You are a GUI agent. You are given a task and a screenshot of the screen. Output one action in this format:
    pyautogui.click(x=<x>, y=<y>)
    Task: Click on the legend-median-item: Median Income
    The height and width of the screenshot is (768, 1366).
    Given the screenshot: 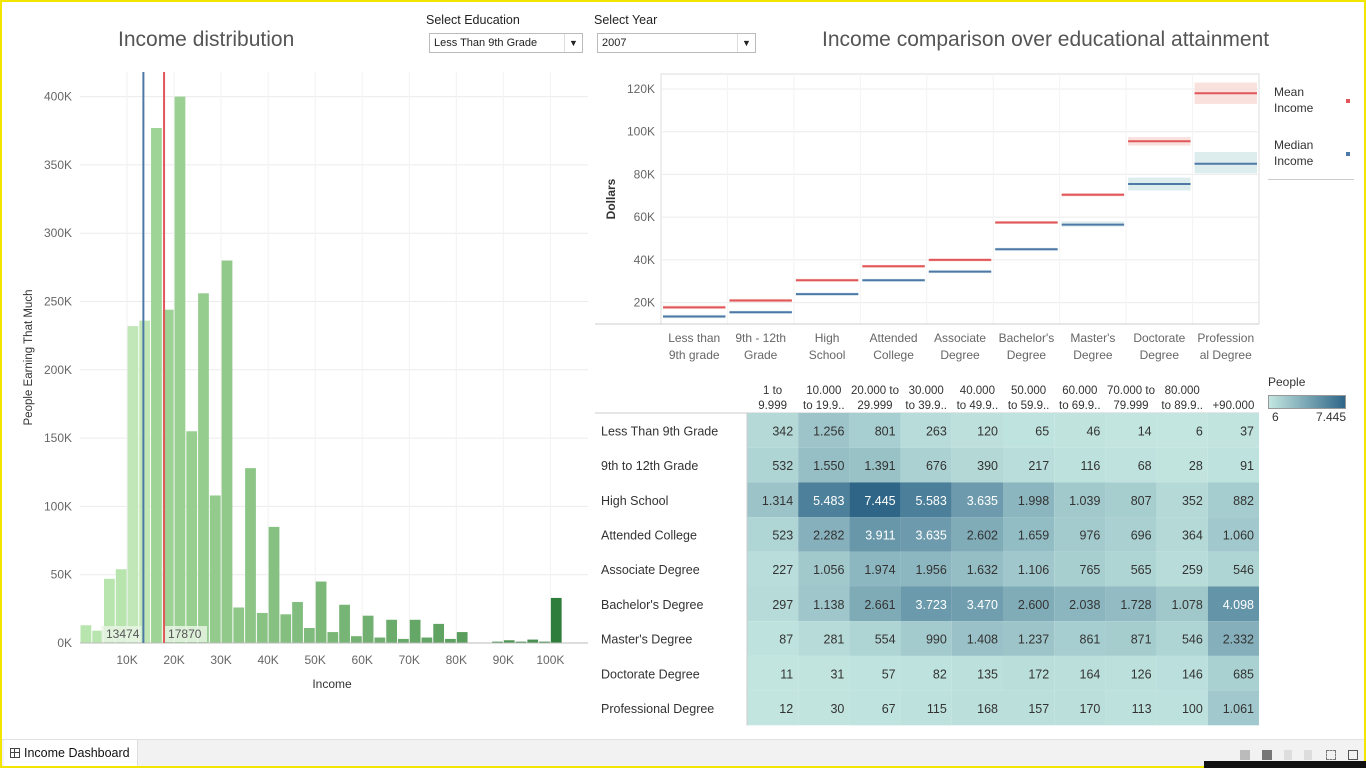 What is the action you would take?
    pyautogui.click(x=1293, y=153)
    